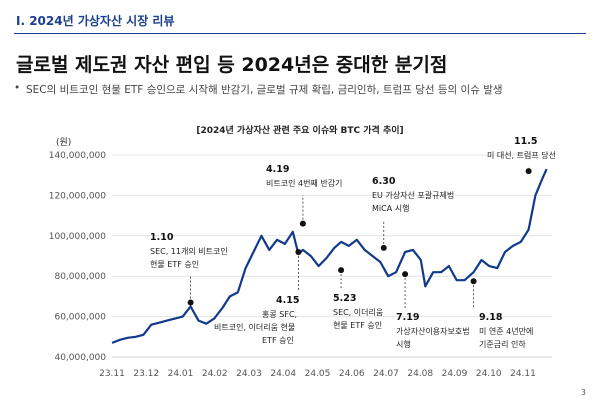 Image resolution: width=600 pixels, height=405 pixels. I want to click on annotation-text: 비트코인, 이더리움 현물, so click(254, 327).